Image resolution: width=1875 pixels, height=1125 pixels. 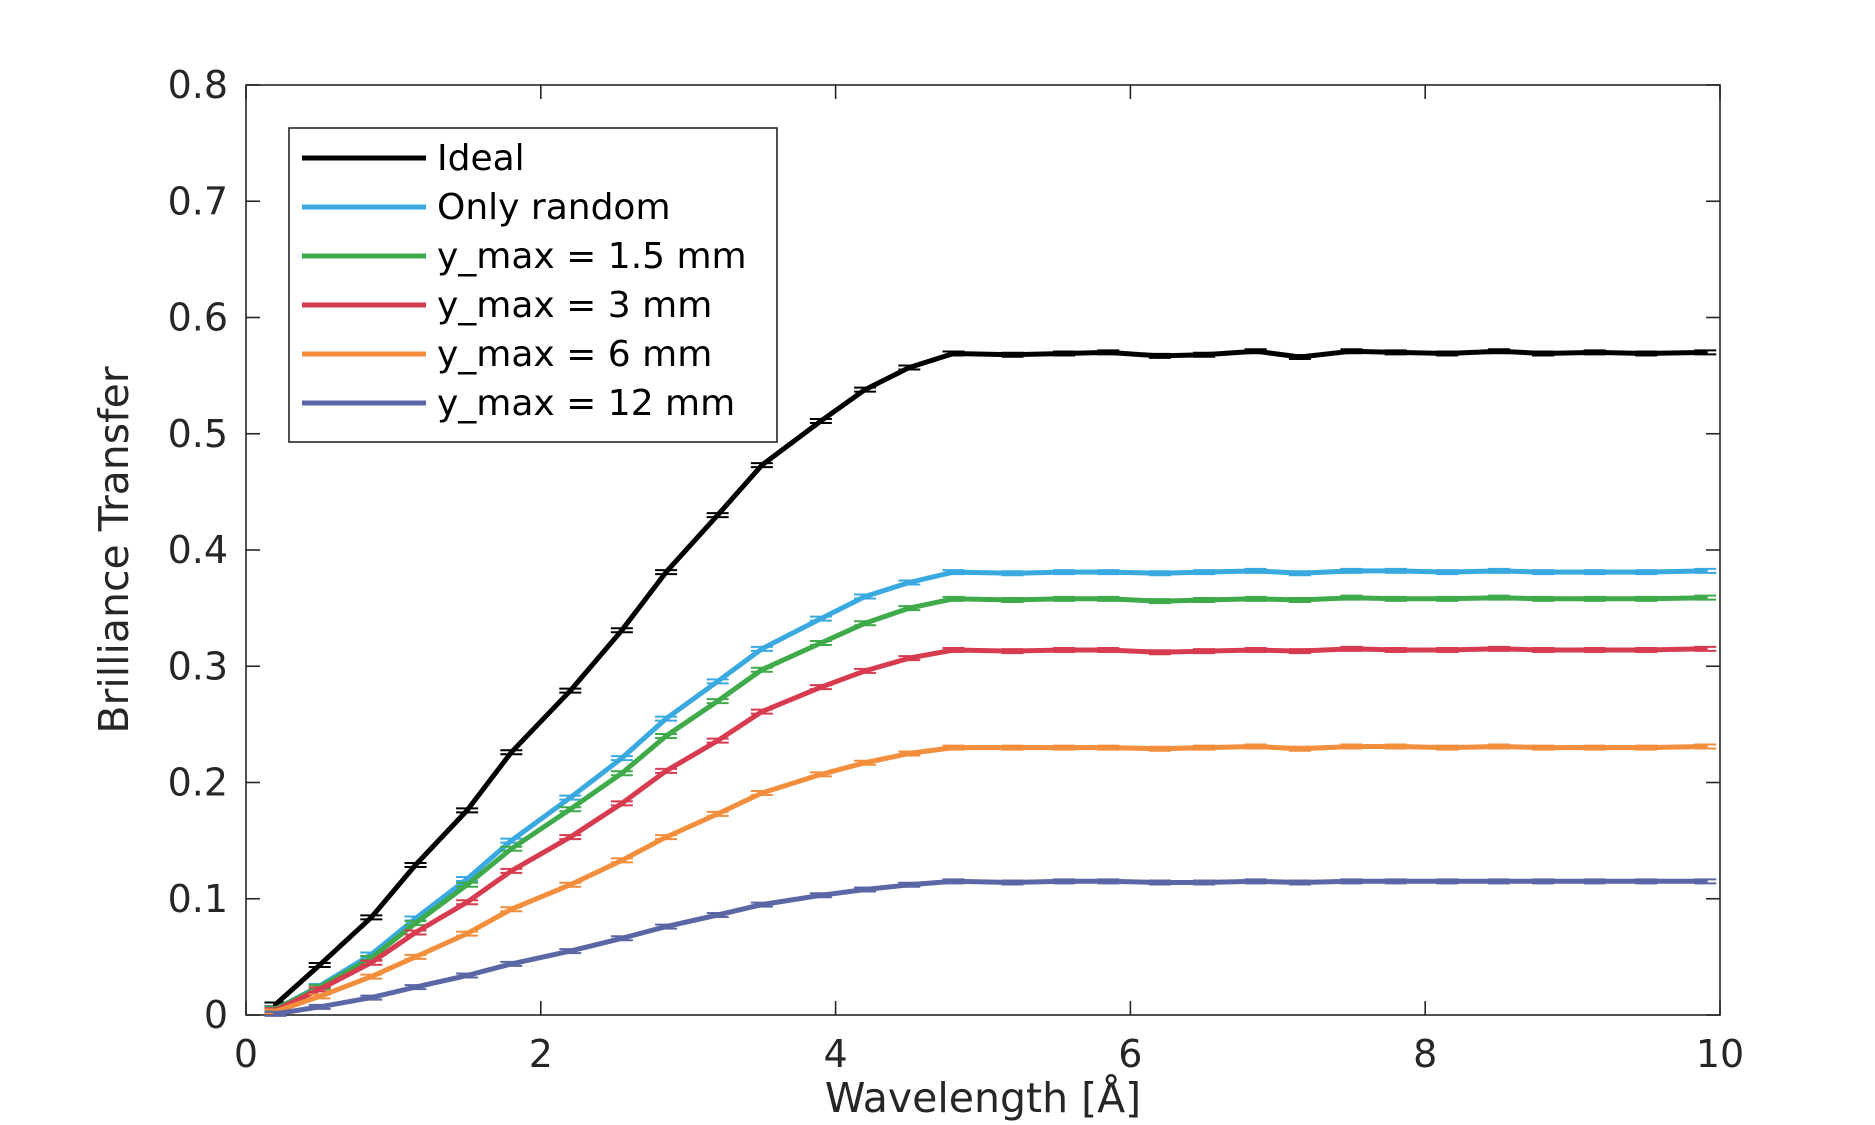 What do you see at coordinates (518, 403) in the screenshot?
I see `legend-entry: y_max = 12 mm` at bounding box center [518, 403].